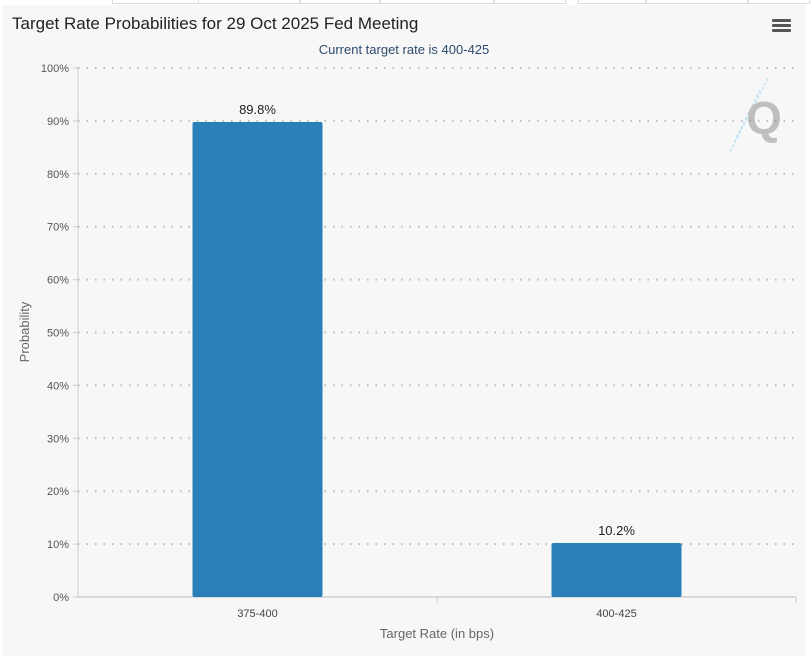  Describe the element at coordinates (58, 175) in the screenshot. I see `y-tick-label: 80%` at that location.